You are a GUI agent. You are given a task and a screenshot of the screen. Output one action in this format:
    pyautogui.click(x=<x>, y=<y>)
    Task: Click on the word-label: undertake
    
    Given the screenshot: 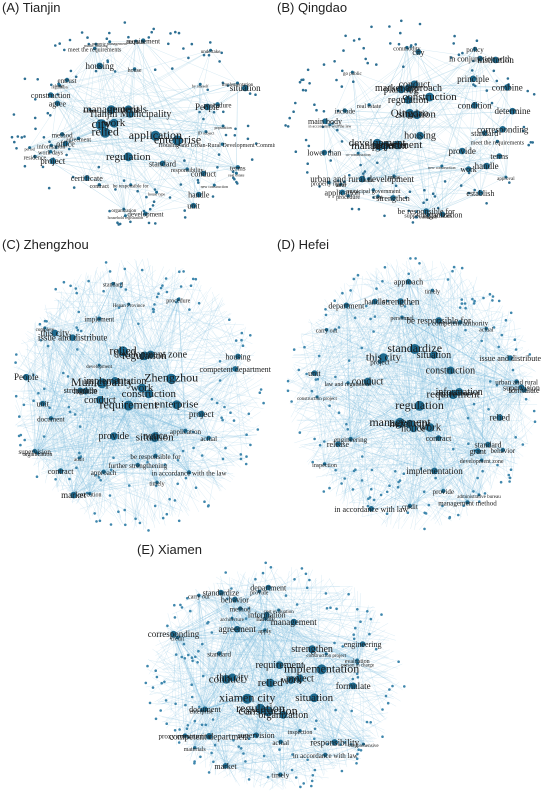 What is the action you would take?
    pyautogui.click(x=211, y=52)
    